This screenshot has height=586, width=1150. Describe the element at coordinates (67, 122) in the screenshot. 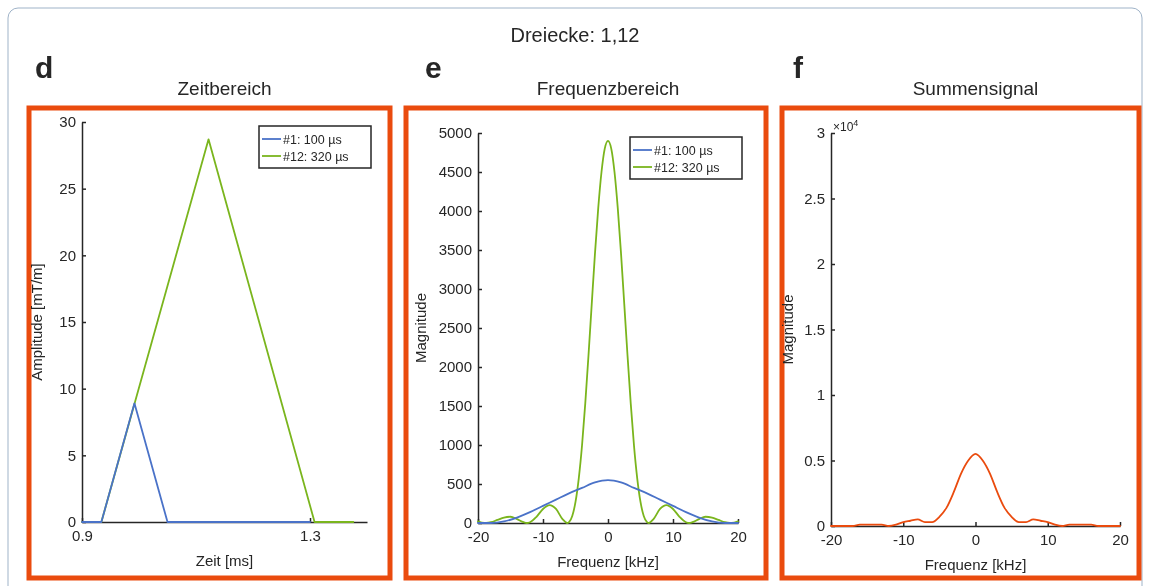

I see `y-tick-label: 30` at that location.